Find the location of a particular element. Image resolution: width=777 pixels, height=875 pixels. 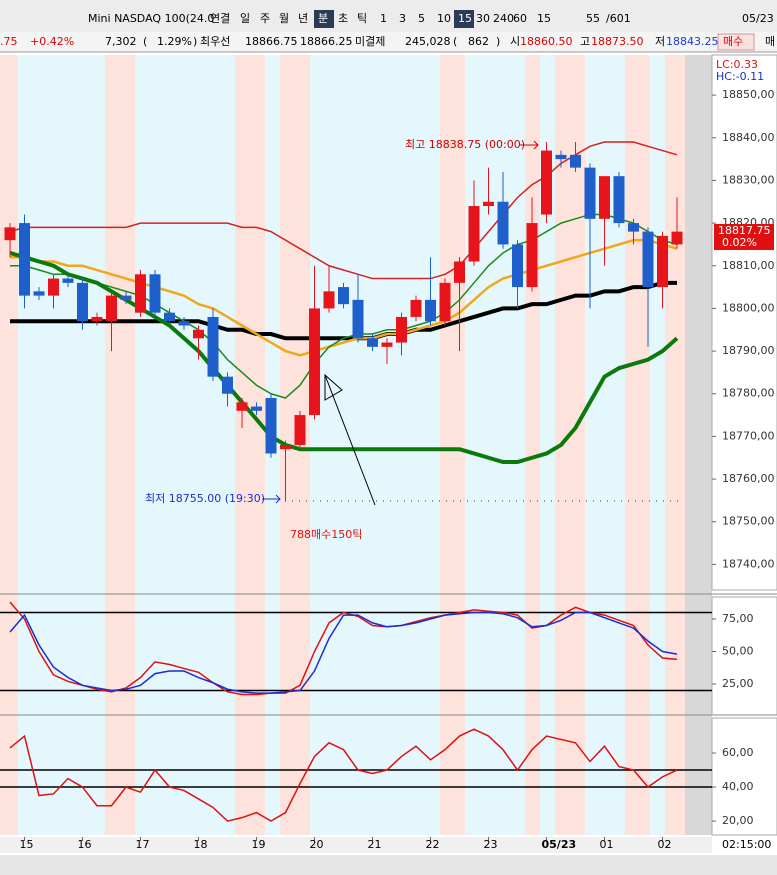

quote-item: ) is located at coordinates (195, 41).